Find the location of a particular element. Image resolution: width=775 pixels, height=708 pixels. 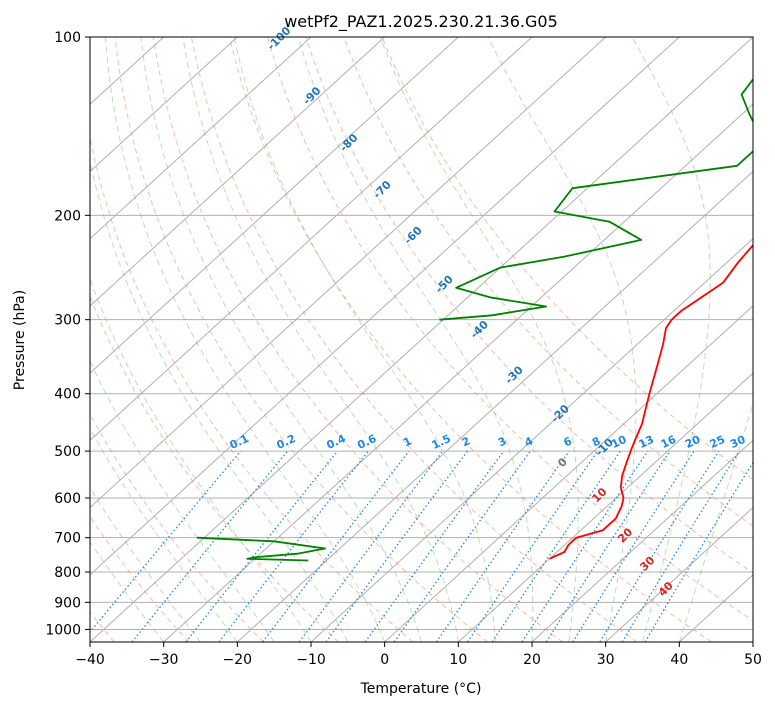

mixing-ratio-label: 30 is located at coordinates (738, 442).